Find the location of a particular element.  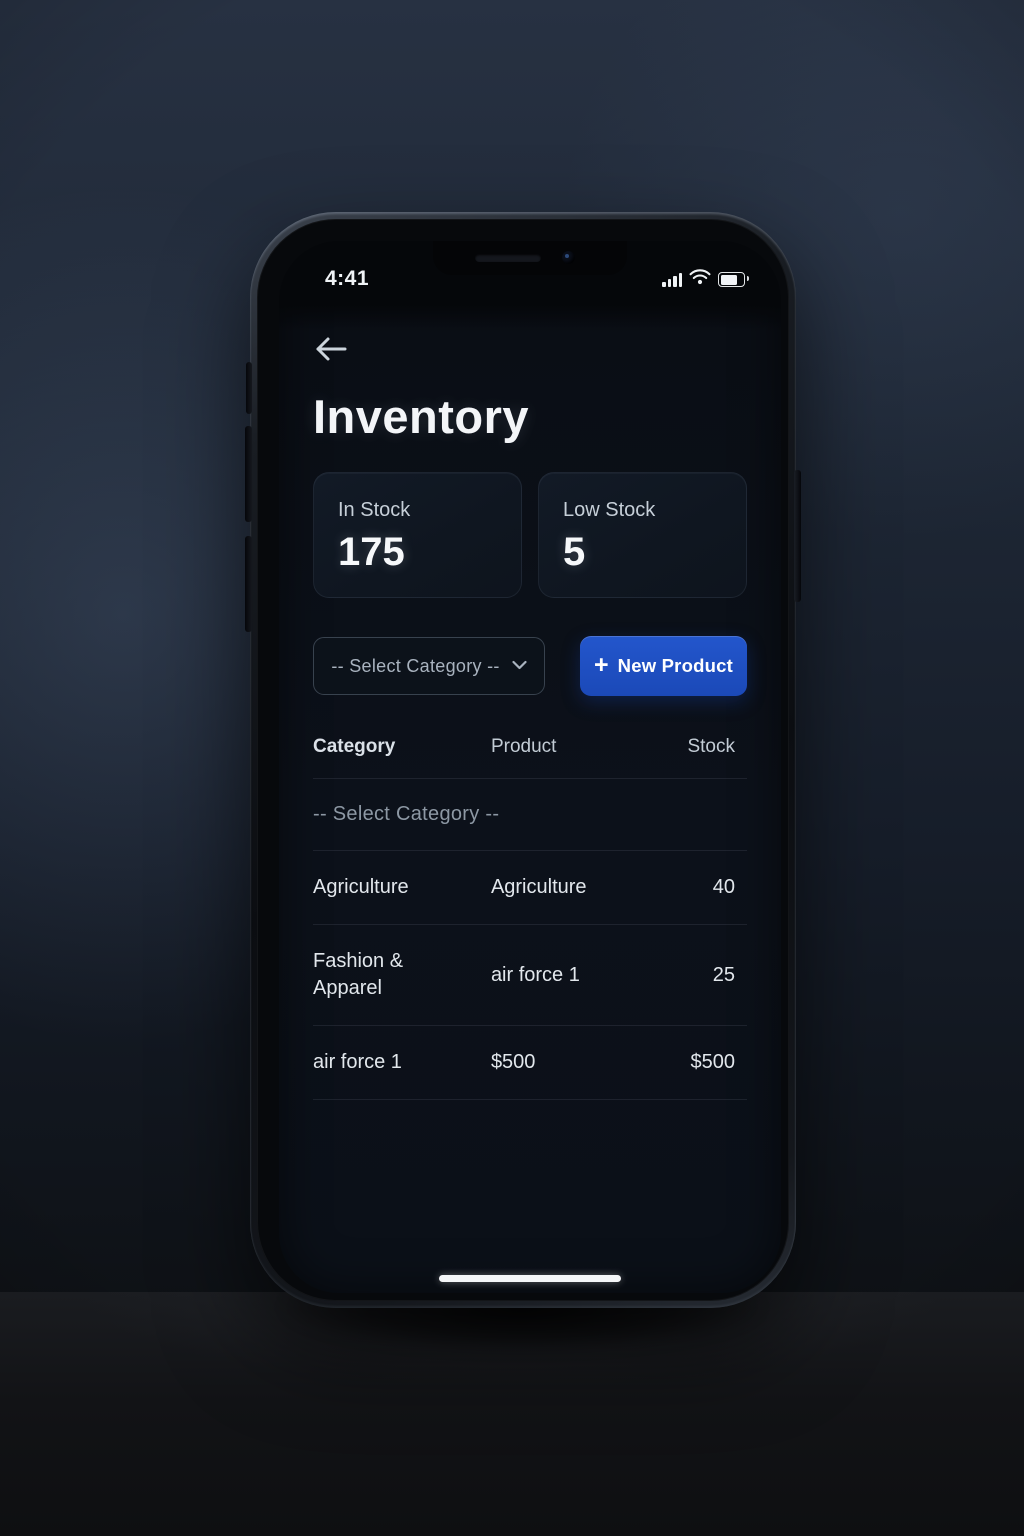

cell-category: Fashion & Apparel is located at coordinates (358, 974).